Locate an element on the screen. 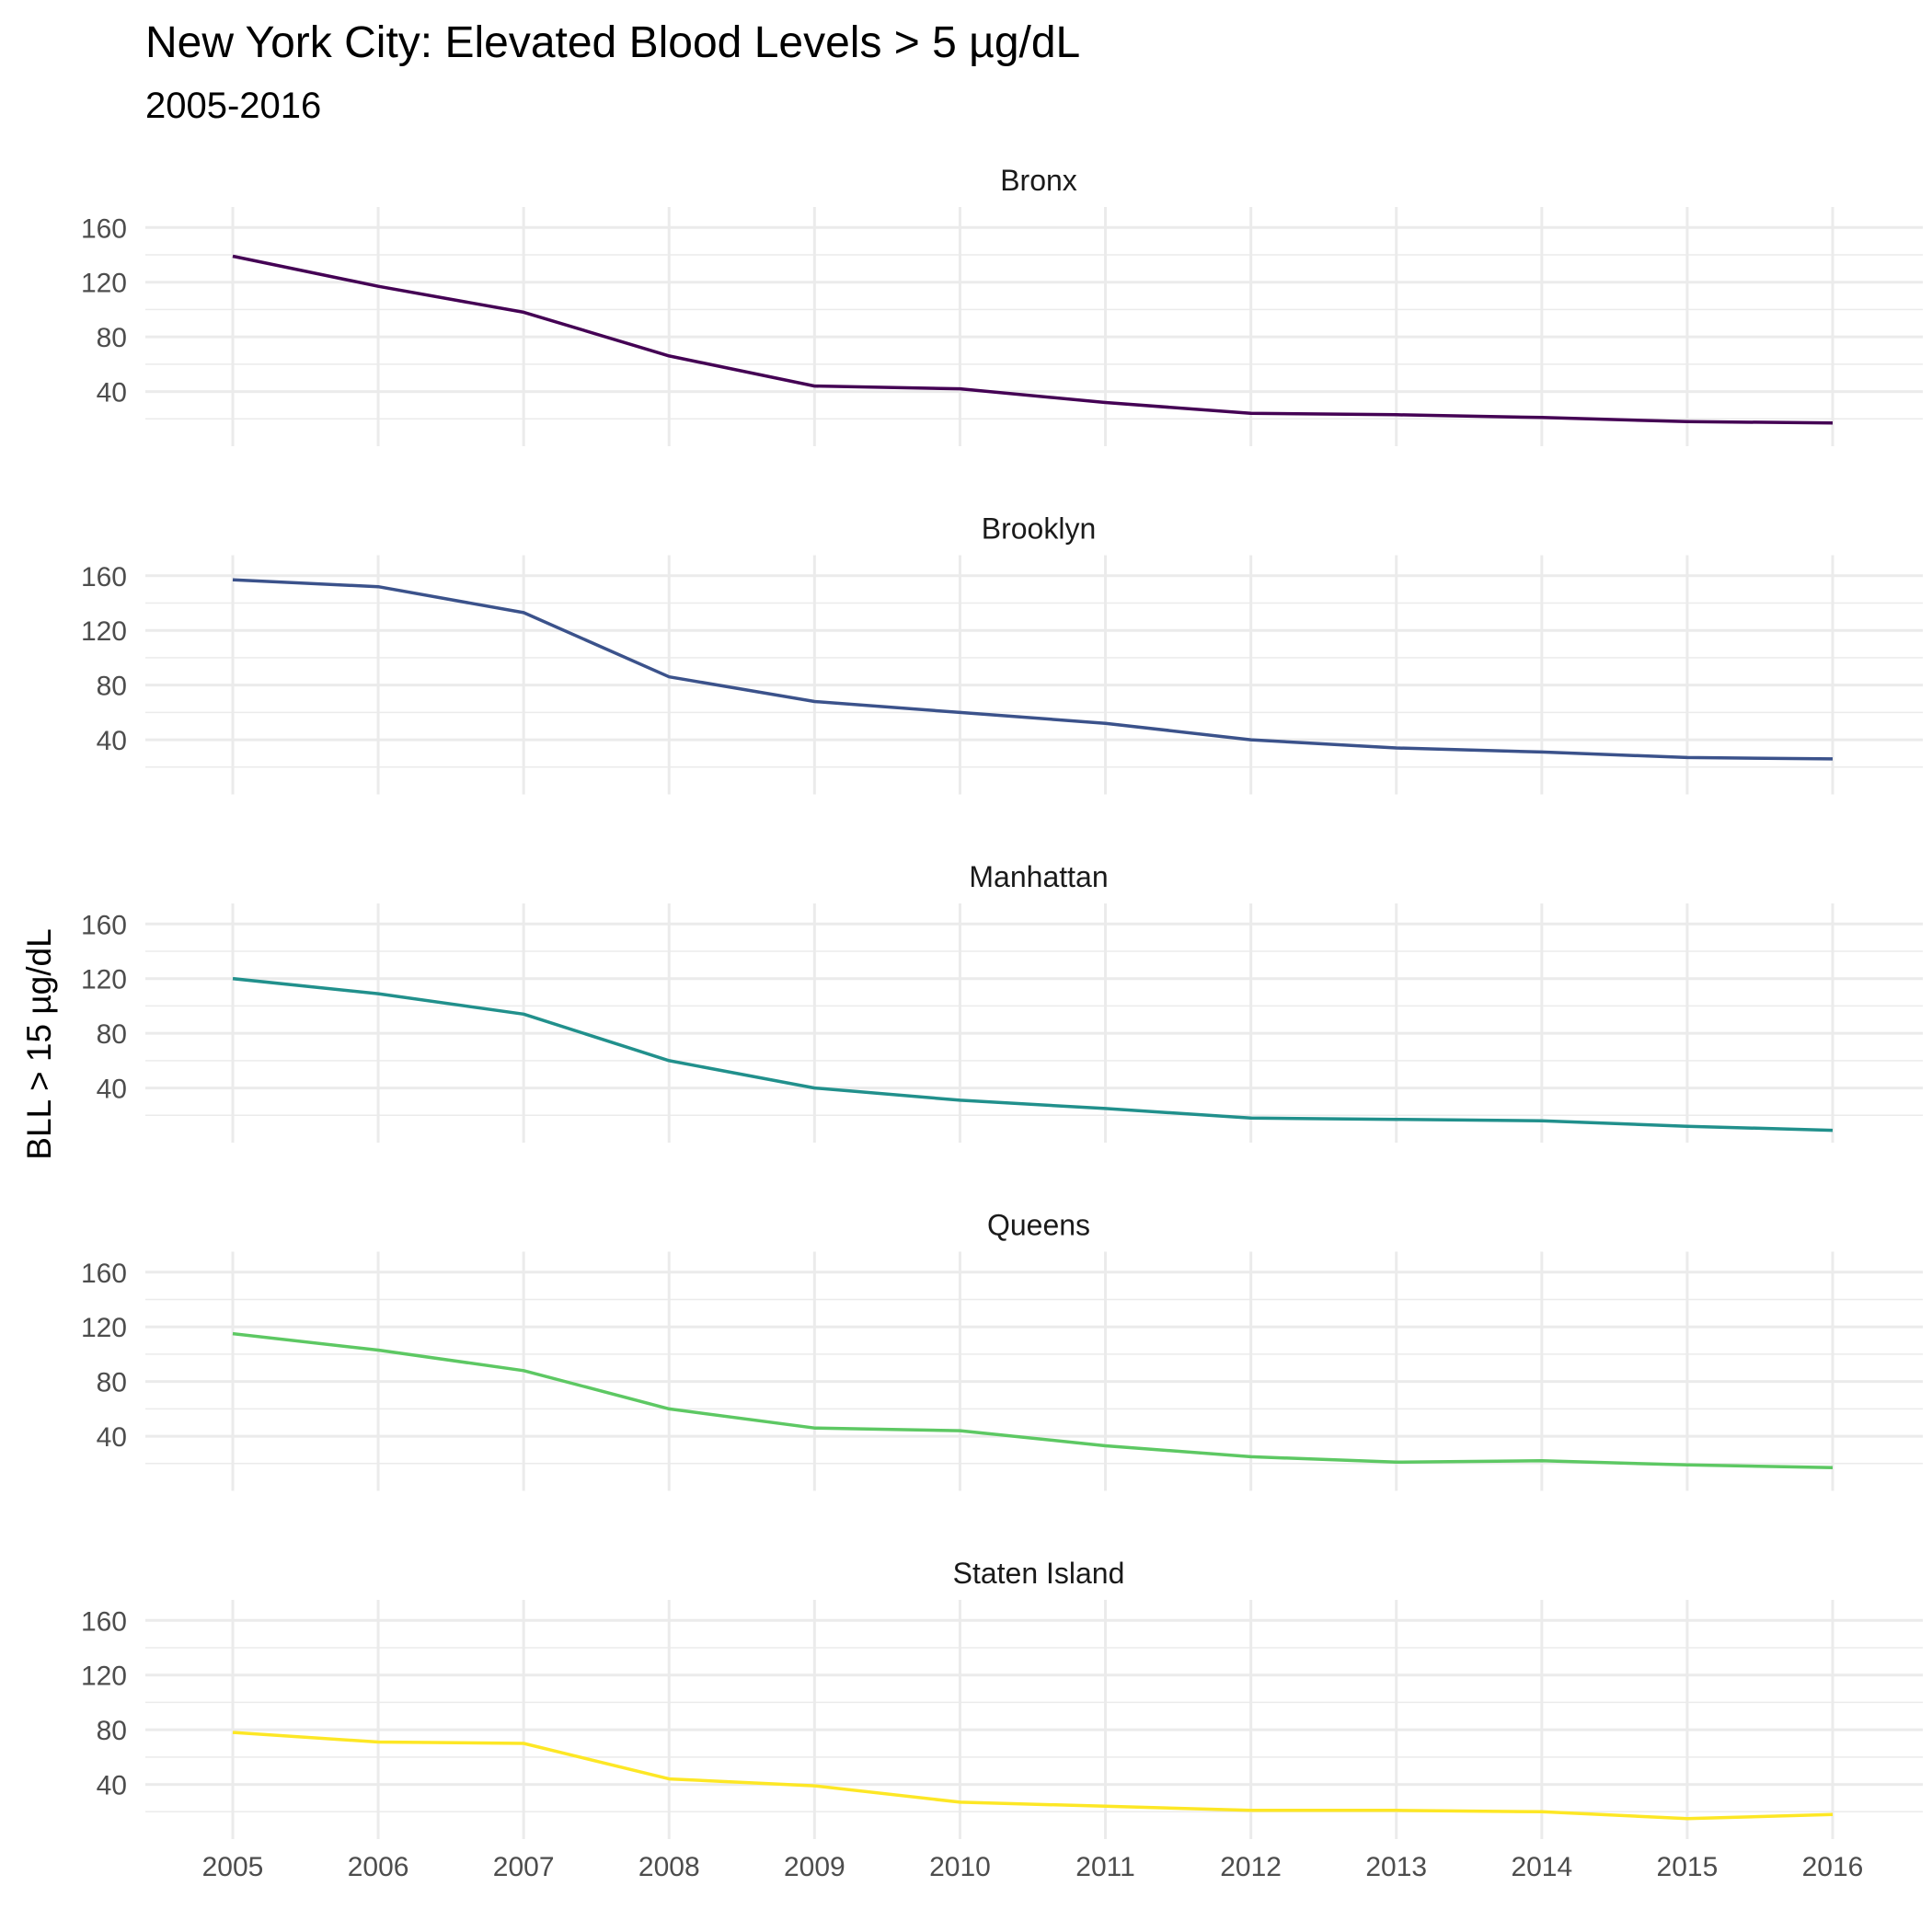 This screenshot has height=1932, width=1932. series-line-bronx is located at coordinates (1033, 339).